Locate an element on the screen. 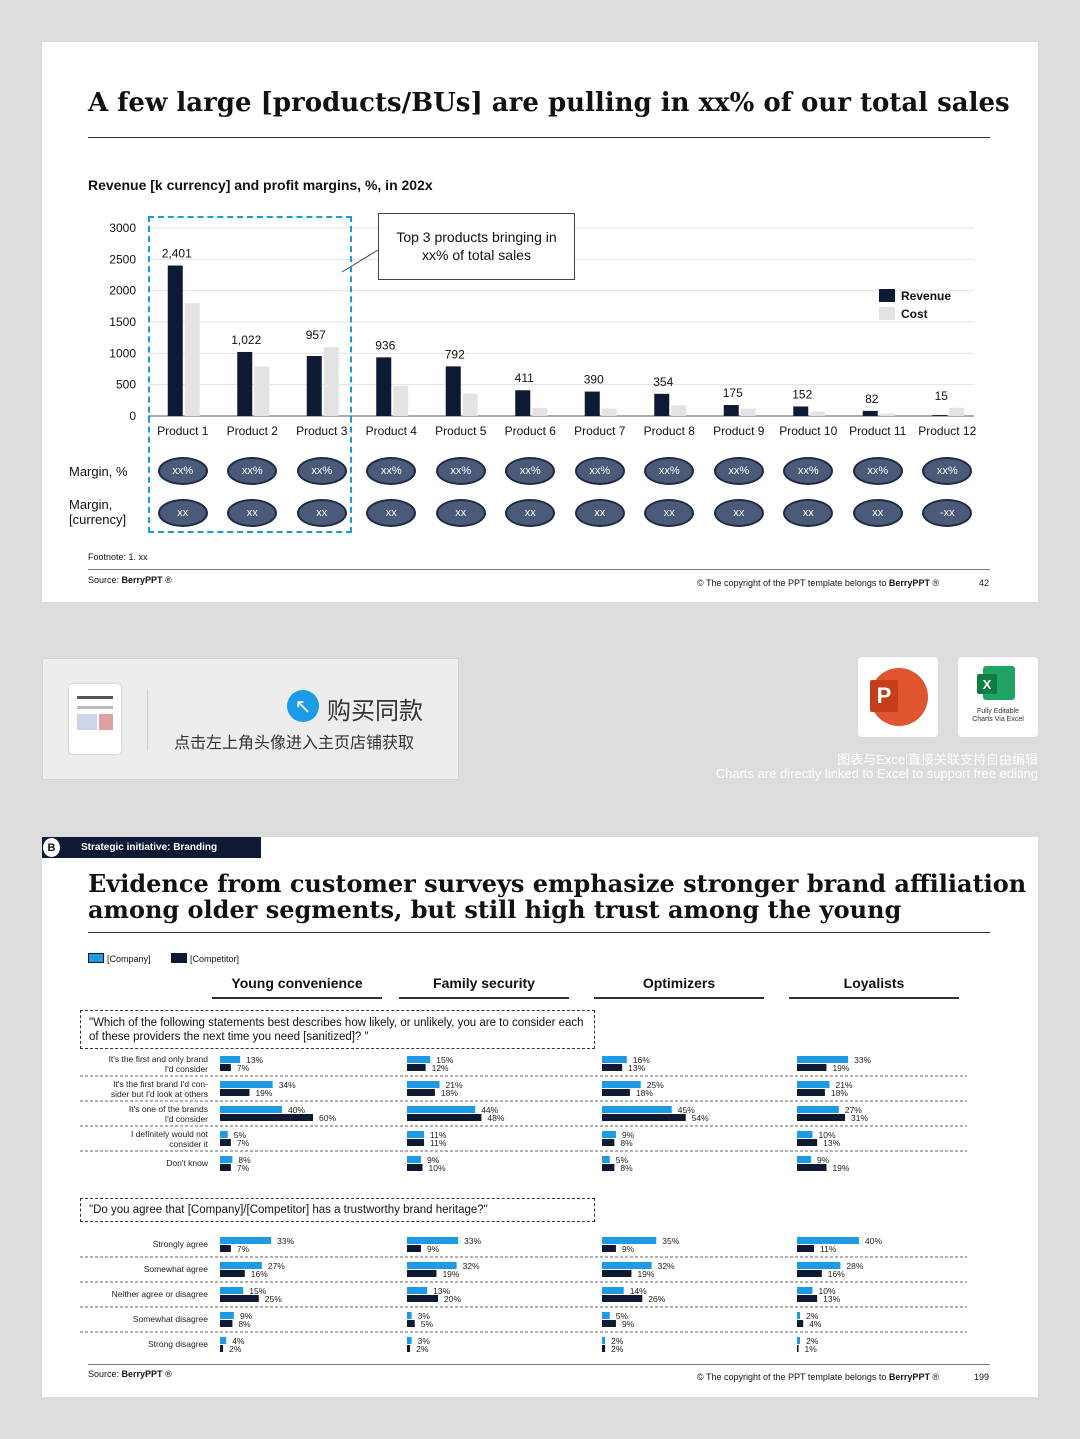 The image size is (1080, 1439). excel-letter: X is located at coordinates (987, 684).